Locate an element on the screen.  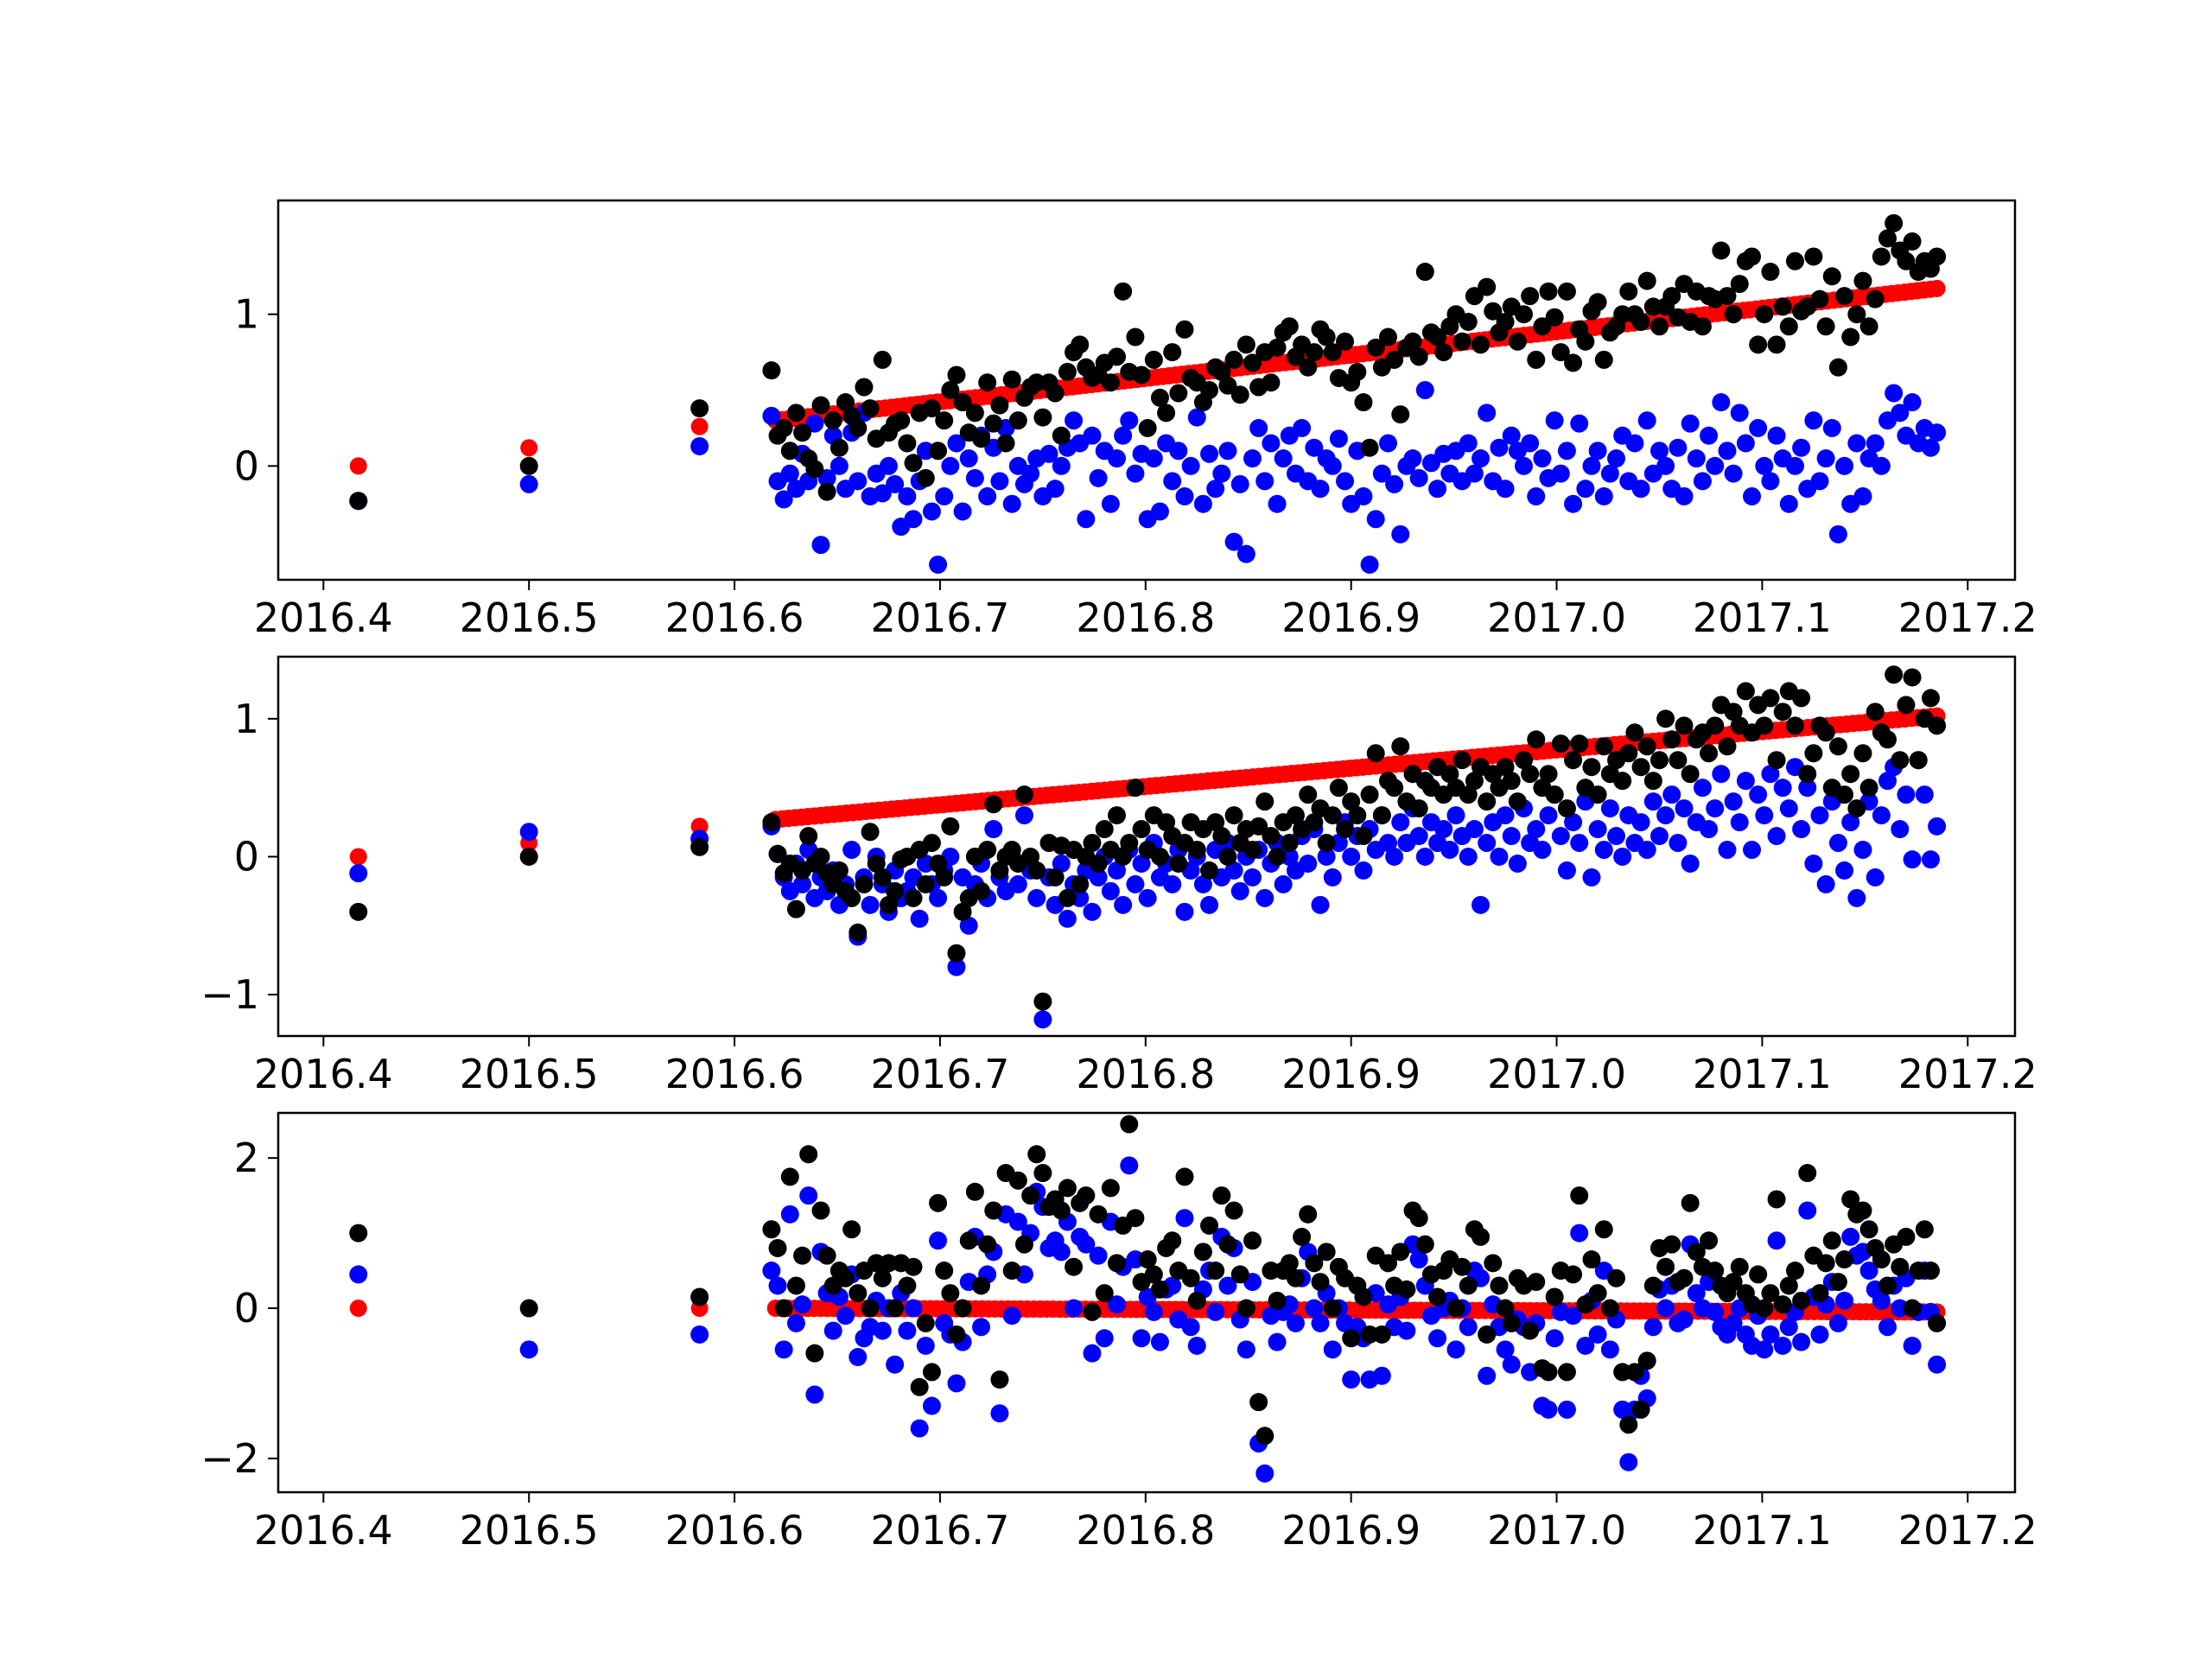
x-tick-label: 2016.7 is located at coordinates (940, 617).